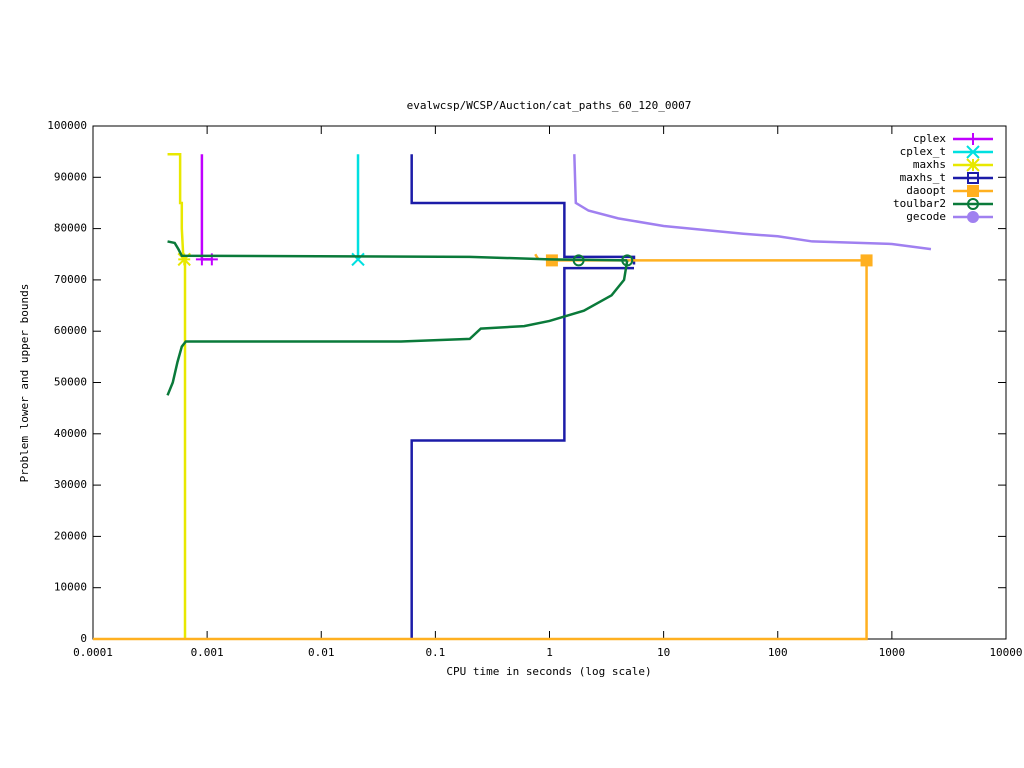 This screenshot has width=1024, height=768. What do you see at coordinates (321, 652) in the screenshot?
I see `x-tick-label: 0.01` at bounding box center [321, 652].